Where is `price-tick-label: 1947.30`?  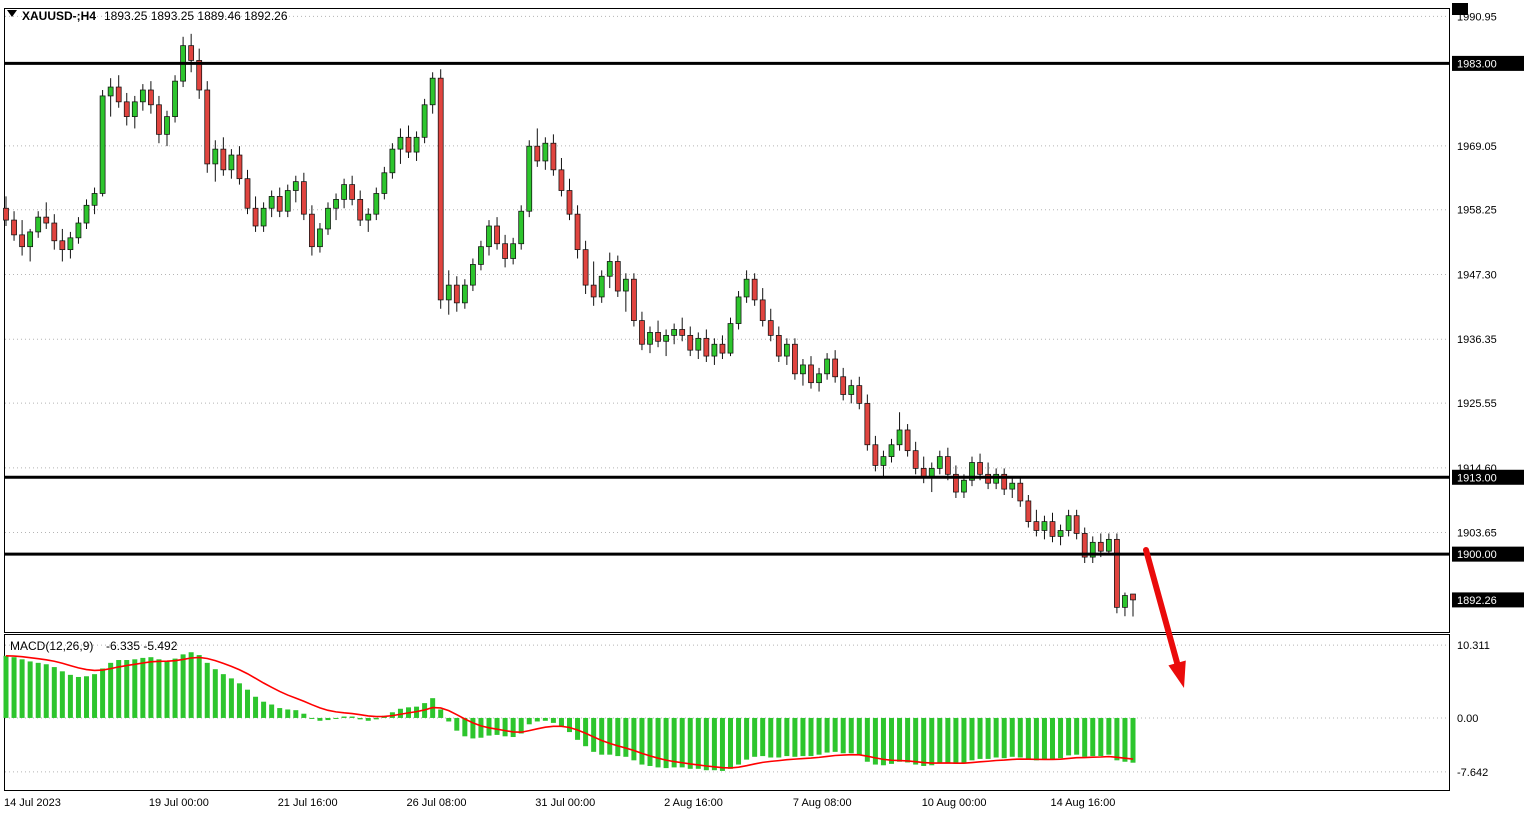 price-tick-label: 1947.30 is located at coordinates (1477, 275).